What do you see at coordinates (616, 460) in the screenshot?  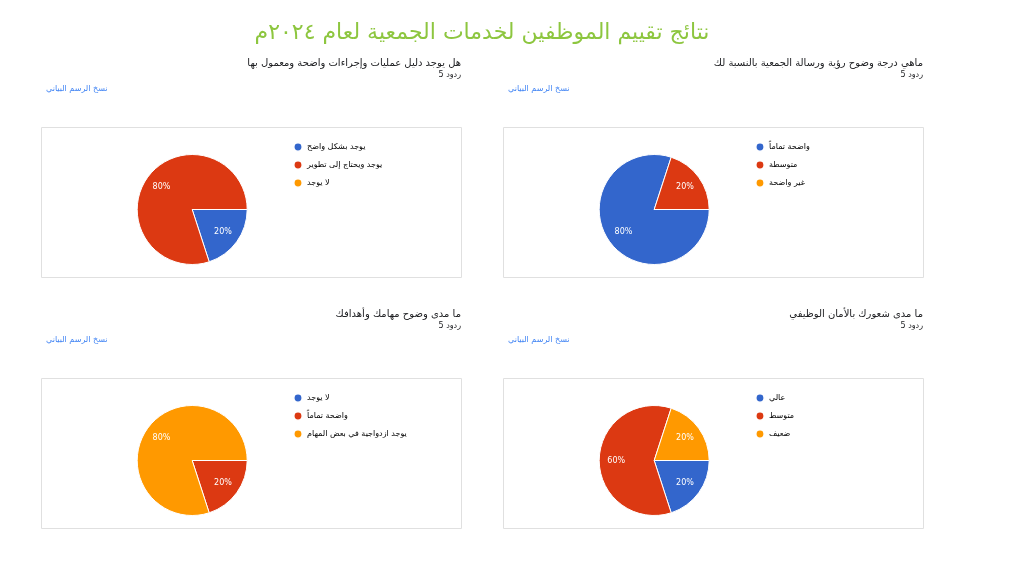 I see `data-label: 60%` at bounding box center [616, 460].